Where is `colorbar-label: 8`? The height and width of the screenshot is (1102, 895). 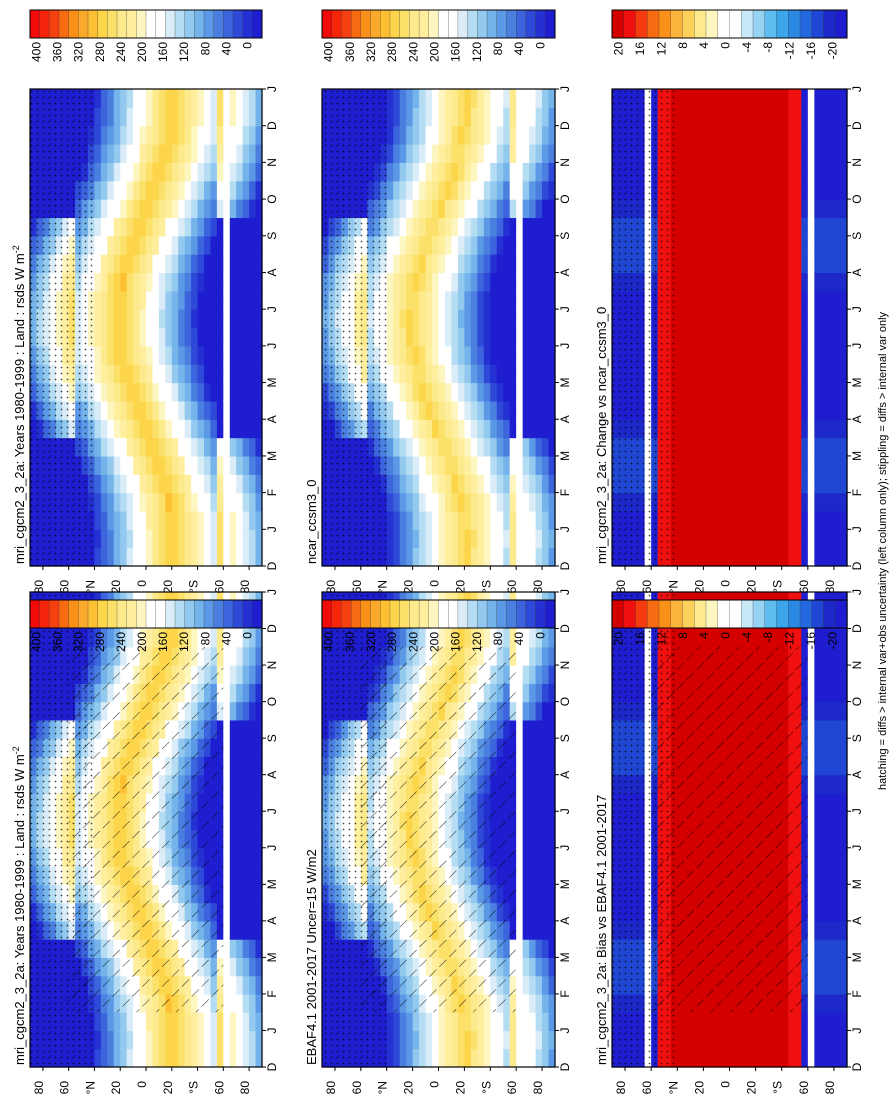
colorbar-label: 8 is located at coordinates (683, 635).